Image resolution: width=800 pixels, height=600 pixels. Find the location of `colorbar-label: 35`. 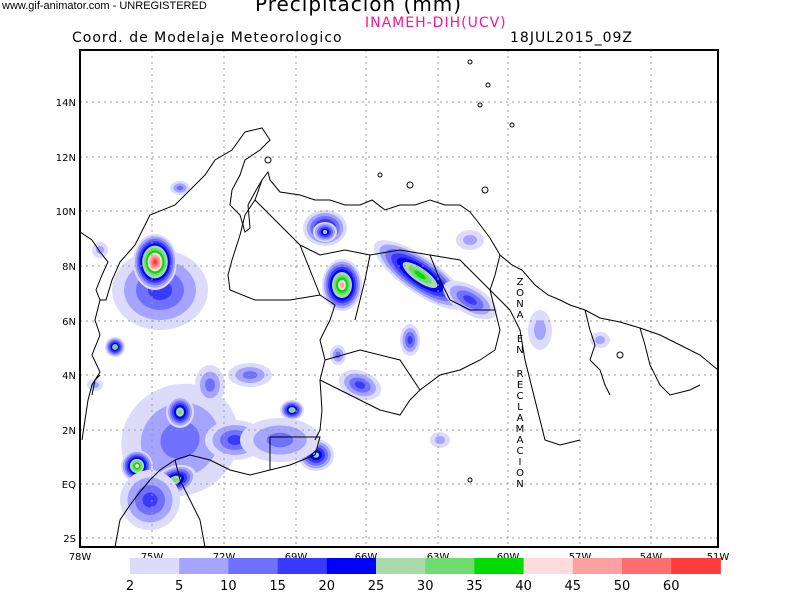

colorbar-label: 35 is located at coordinates (474, 586).